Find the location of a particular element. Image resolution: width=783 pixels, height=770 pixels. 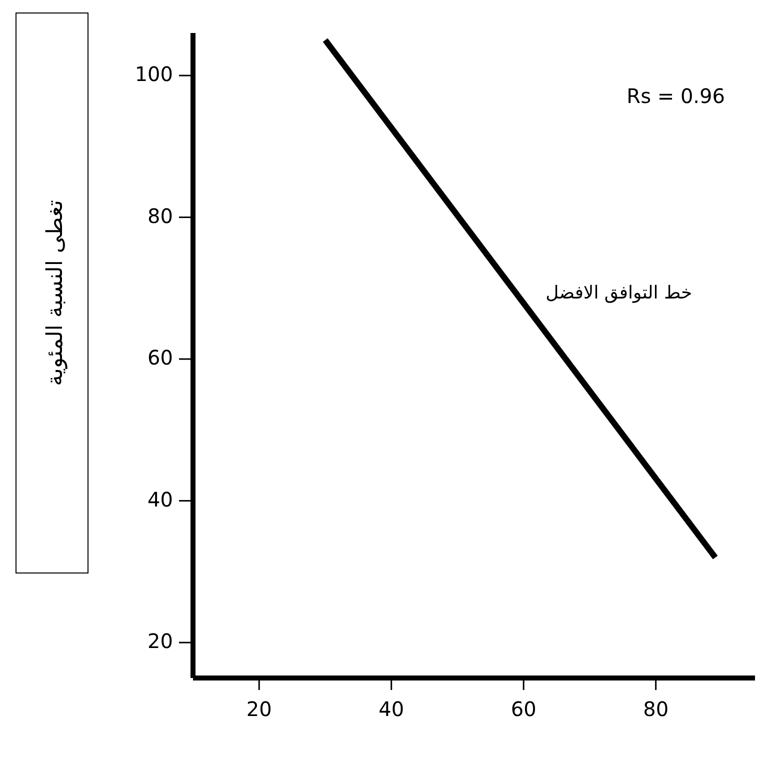

y-tick-label: 40 is located at coordinates (160, 499).